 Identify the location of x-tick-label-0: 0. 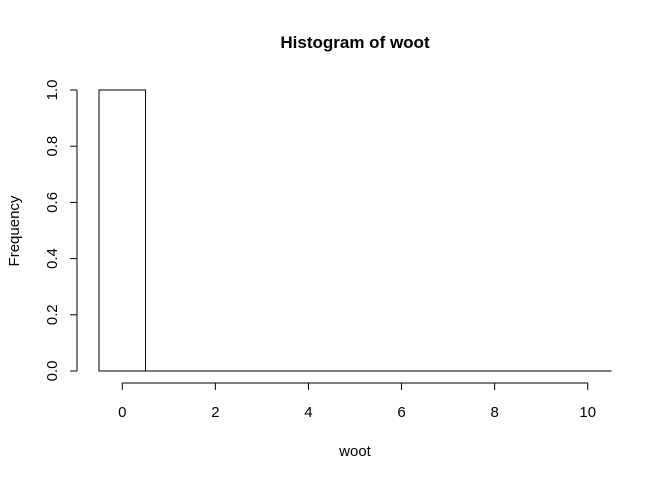
(122, 412).